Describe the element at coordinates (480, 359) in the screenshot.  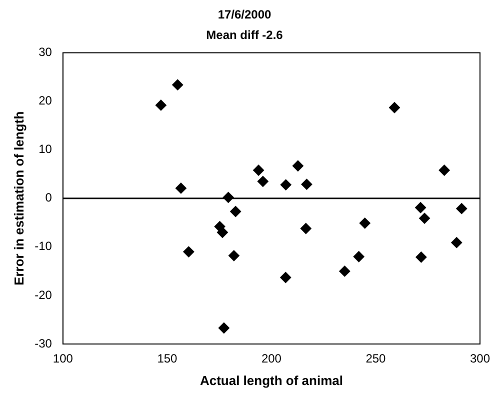
I see `x-tick-label: 300` at that location.